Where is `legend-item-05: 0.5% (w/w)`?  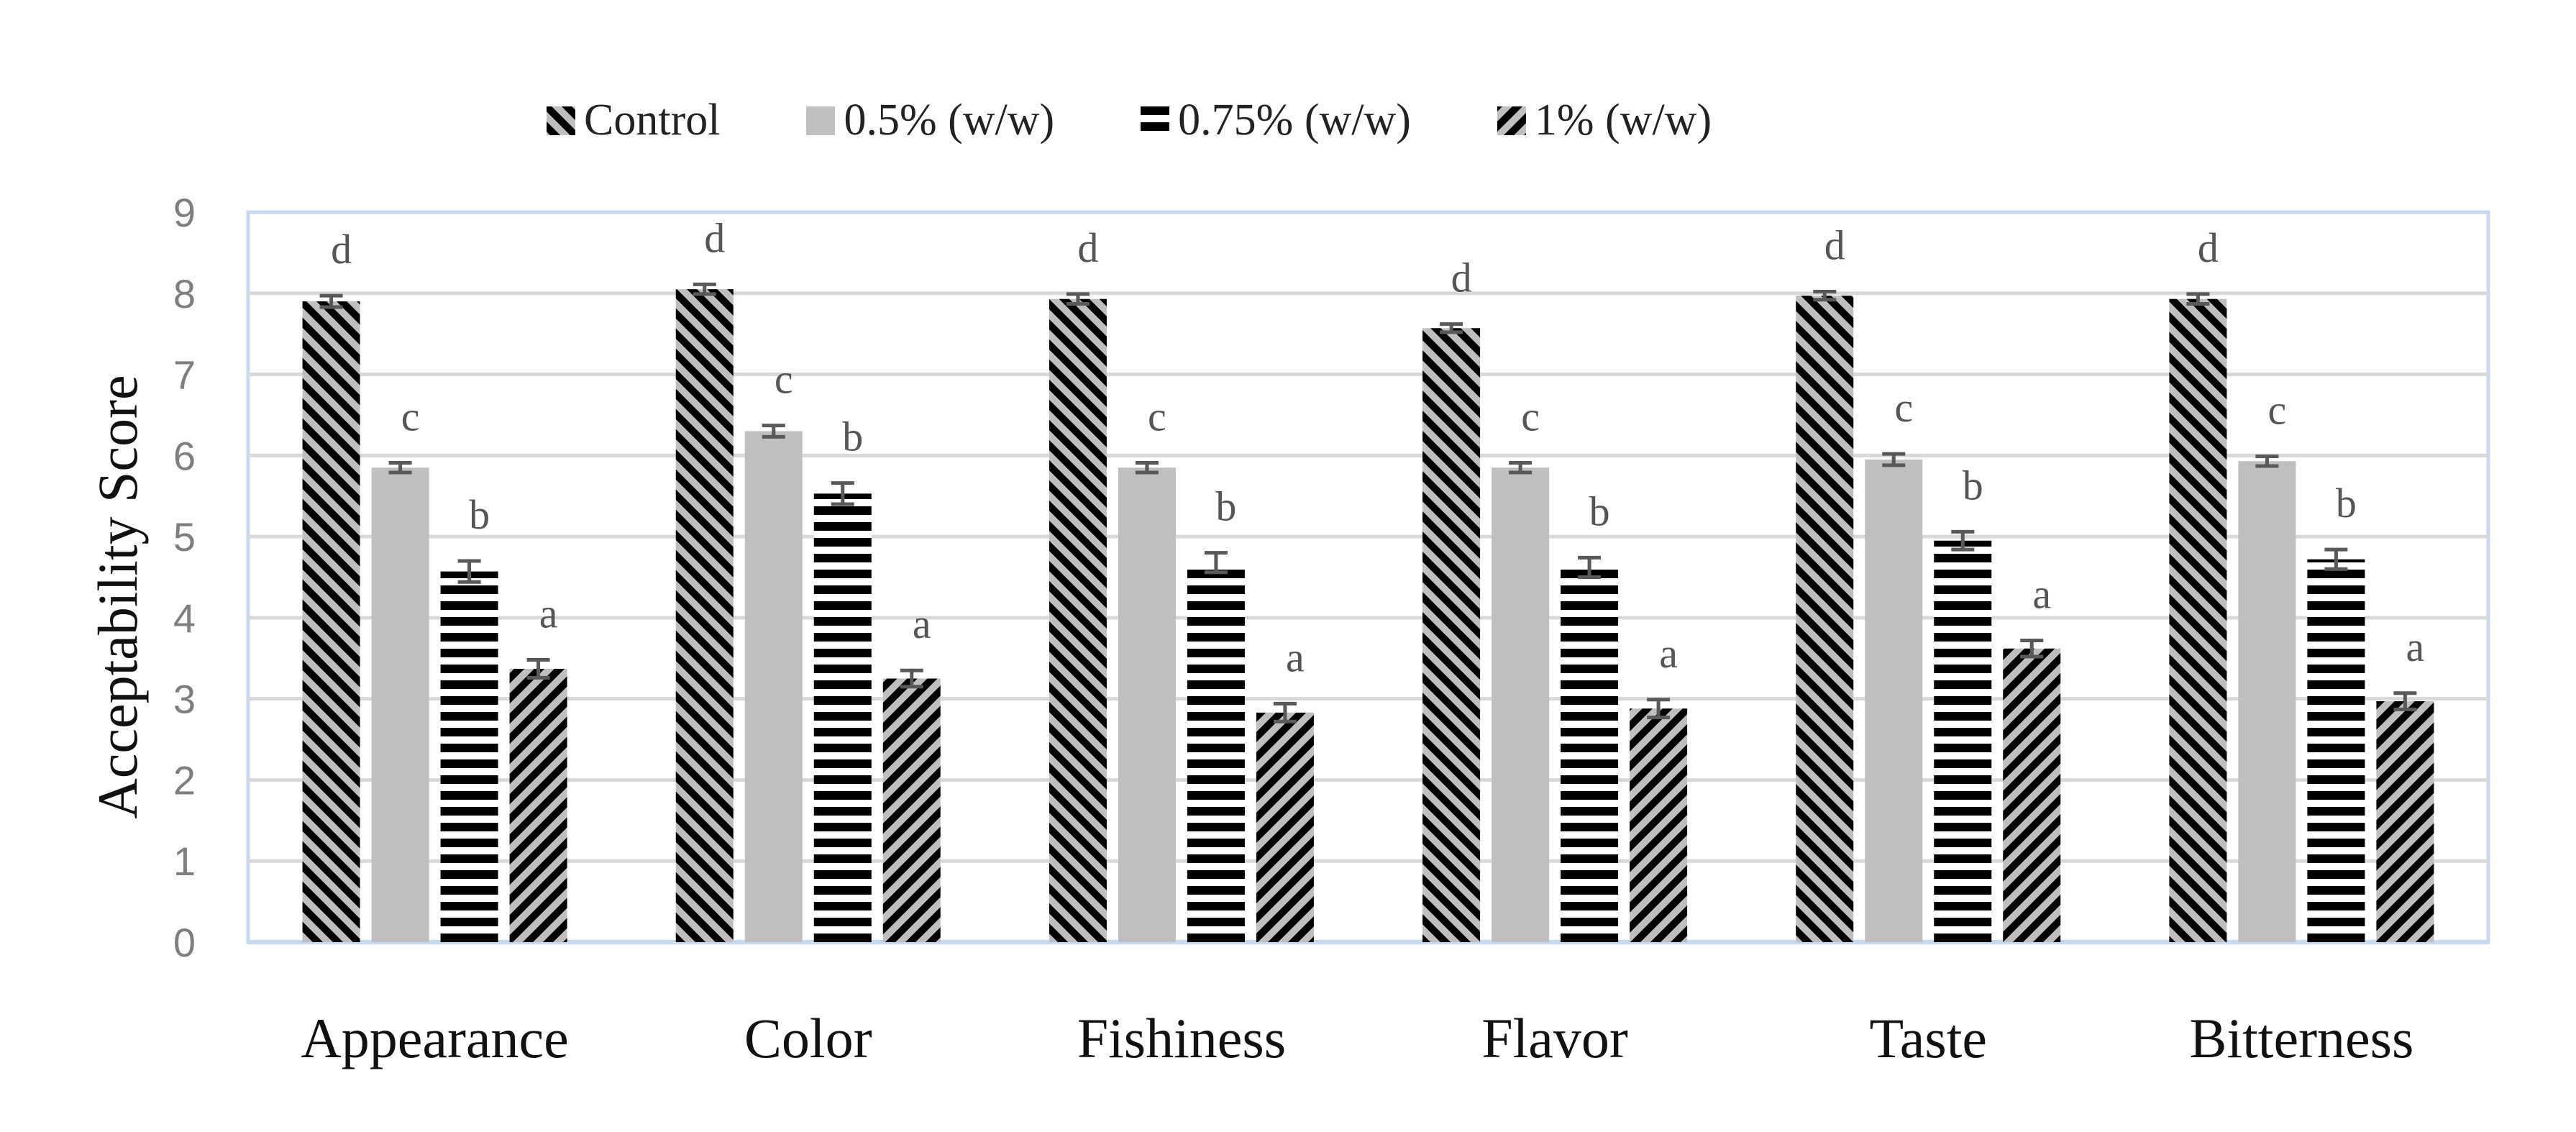 legend-item-05: 0.5% (w/w) is located at coordinates (930, 121).